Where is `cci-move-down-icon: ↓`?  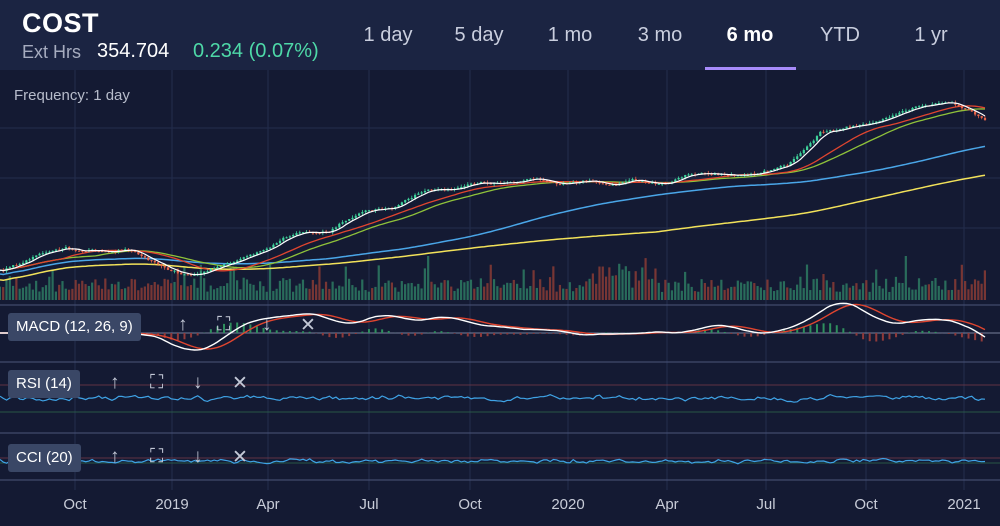
cci-move-down-icon: ↓ is located at coordinates (198, 456).